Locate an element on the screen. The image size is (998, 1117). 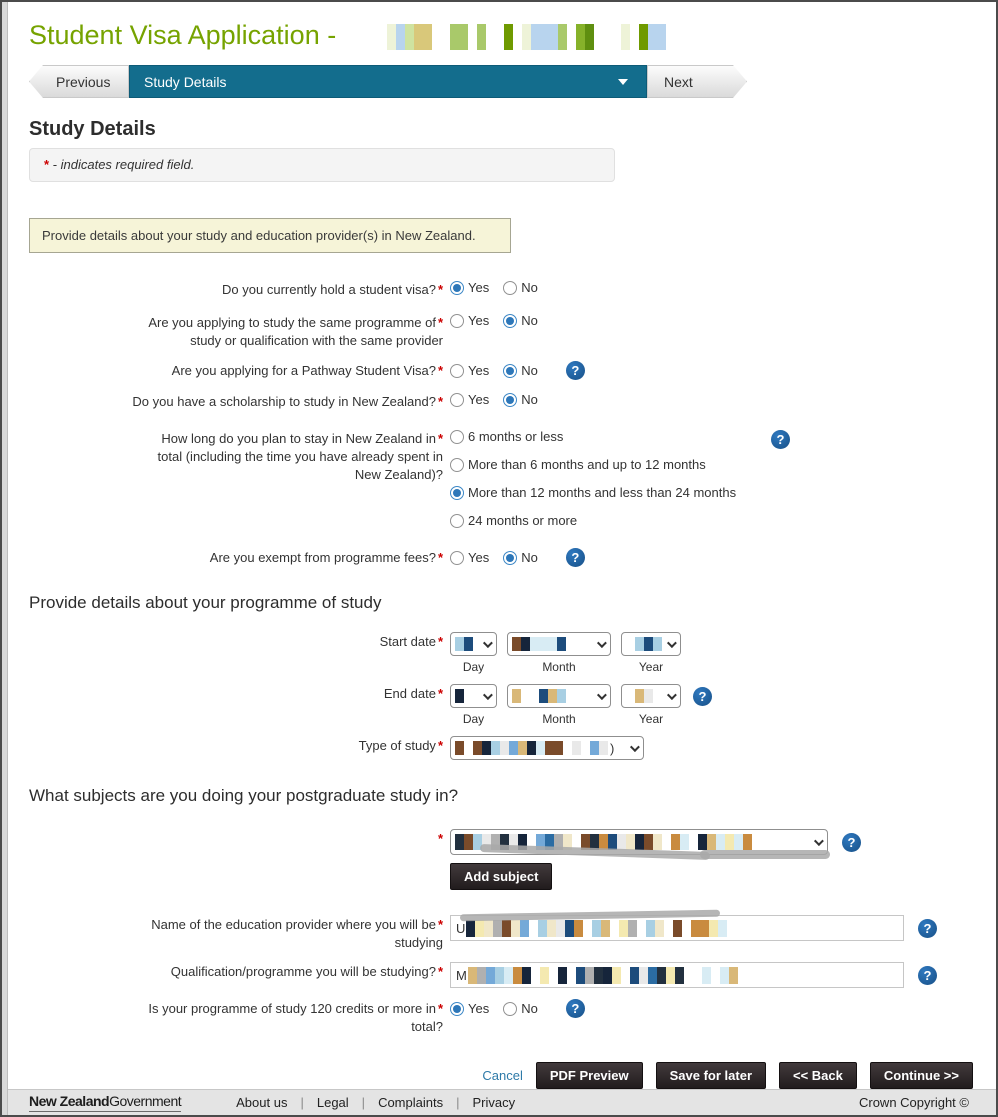
page-title: Student Visa Application - is located at coordinates (502, 35).